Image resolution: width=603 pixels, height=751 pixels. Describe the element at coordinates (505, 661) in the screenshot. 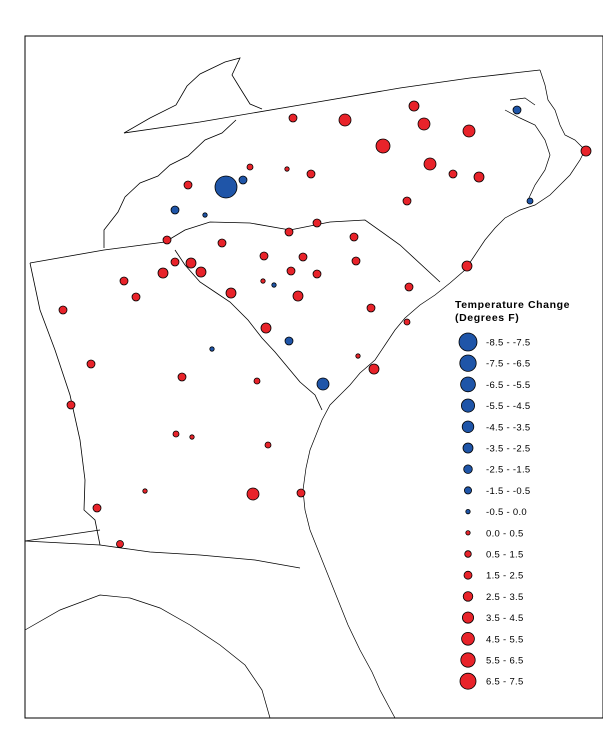

I see `legend-label: 5.5 - 6.5` at that location.